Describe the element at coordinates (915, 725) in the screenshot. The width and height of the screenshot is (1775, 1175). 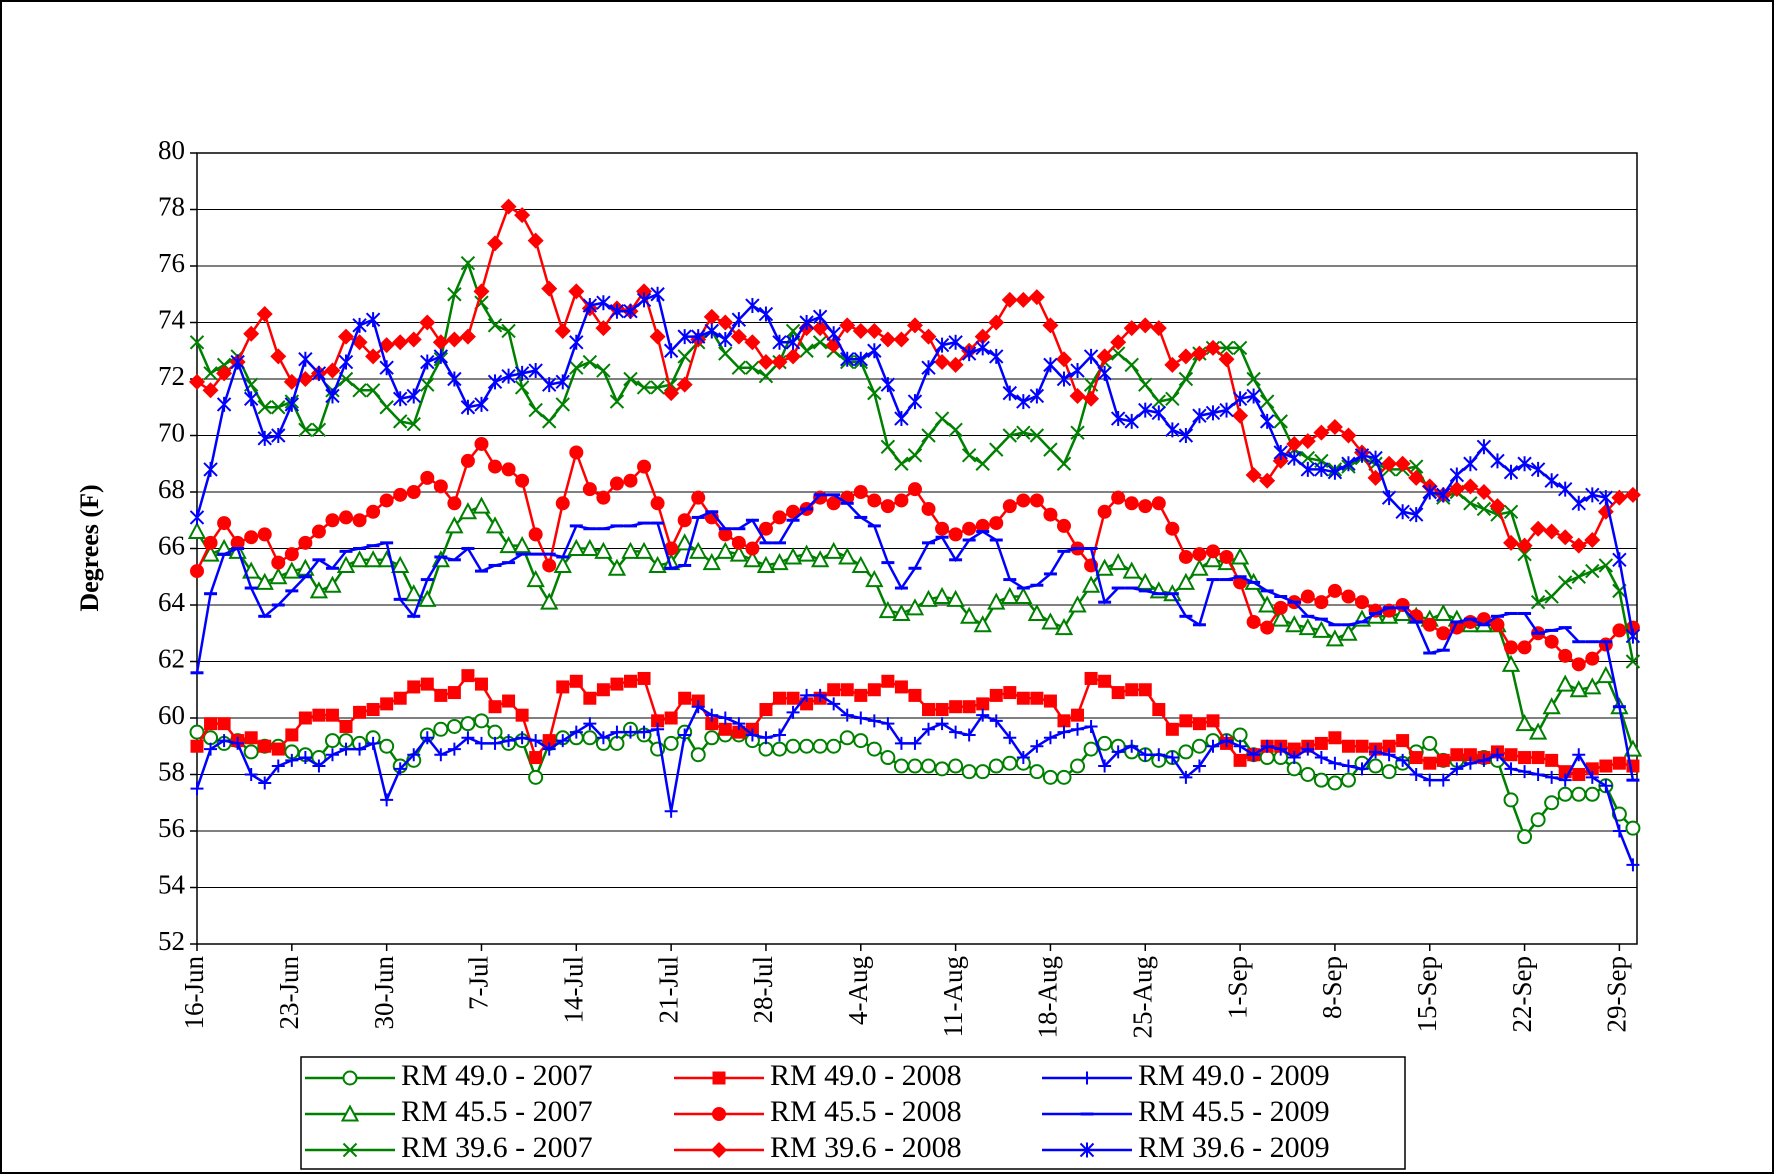
I see `series` at that location.